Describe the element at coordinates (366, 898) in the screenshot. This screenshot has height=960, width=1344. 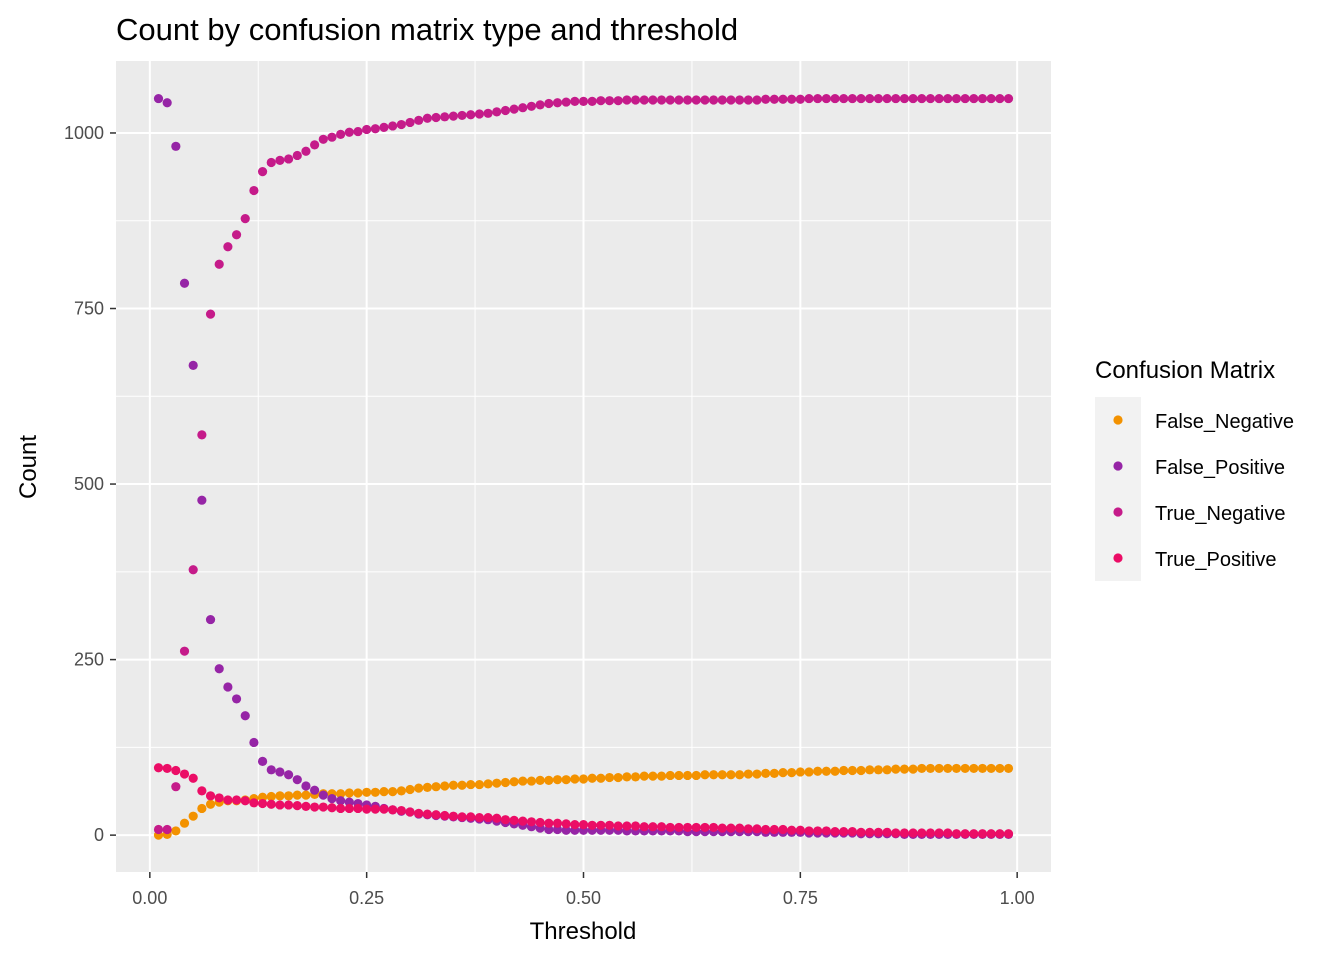
I see `x-tick-label: 0.25` at that location.